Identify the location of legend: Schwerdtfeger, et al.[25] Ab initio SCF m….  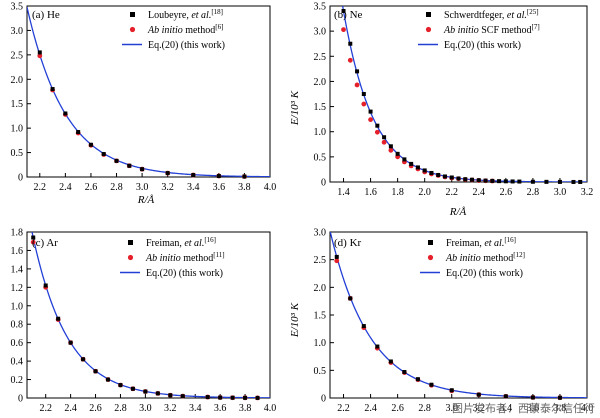
(479, 29).